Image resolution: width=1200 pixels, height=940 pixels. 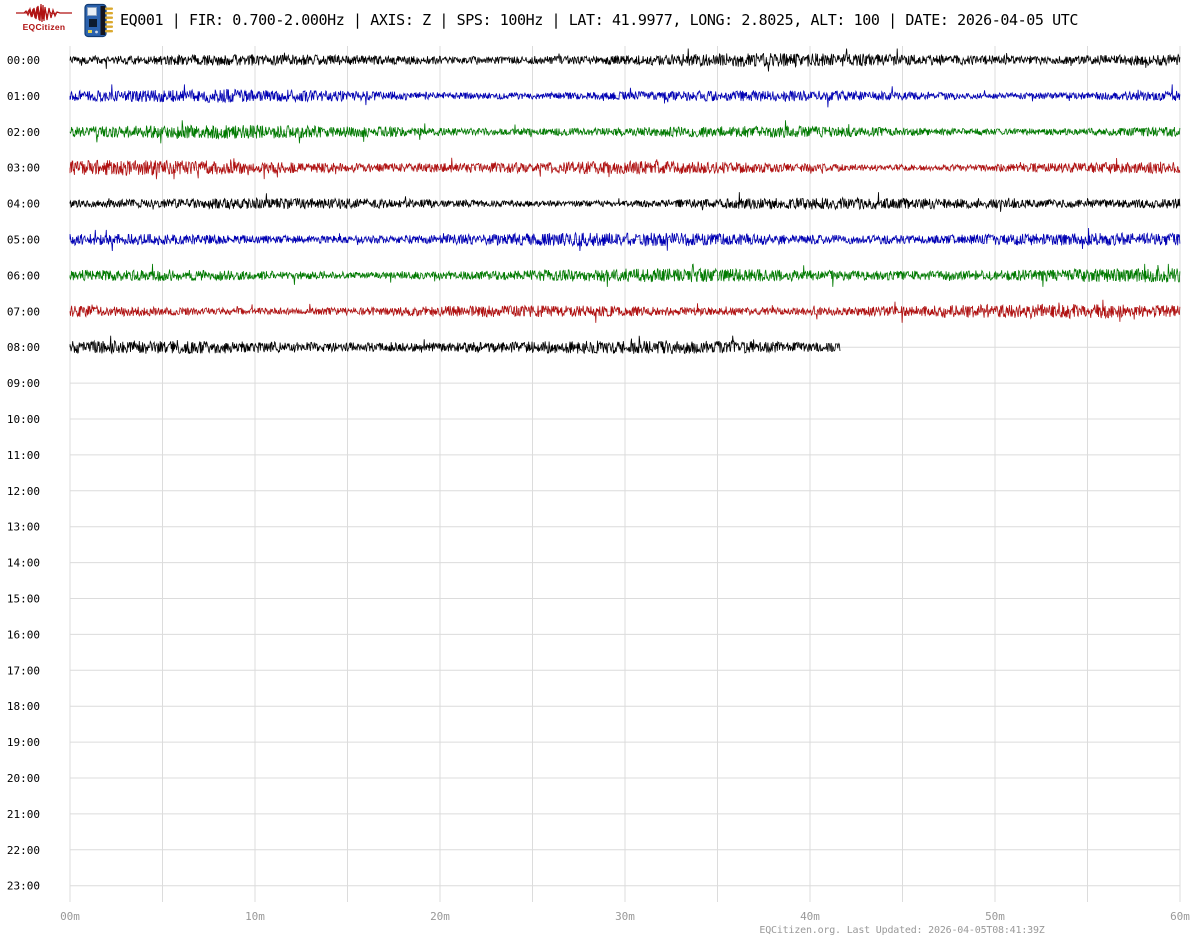 What do you see at coordinates (995, 916) in the screenshot?
I see `minute-label-50m: 50m` at bounding box center [995, 916].